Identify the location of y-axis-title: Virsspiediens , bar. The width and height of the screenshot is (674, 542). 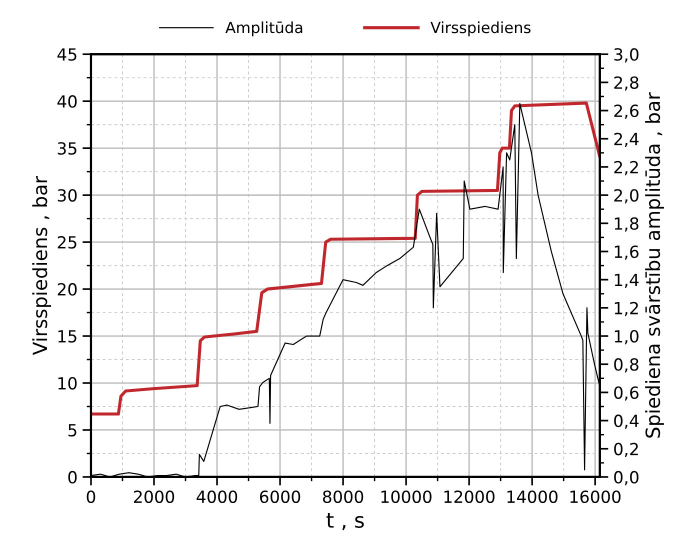
(42, 266).